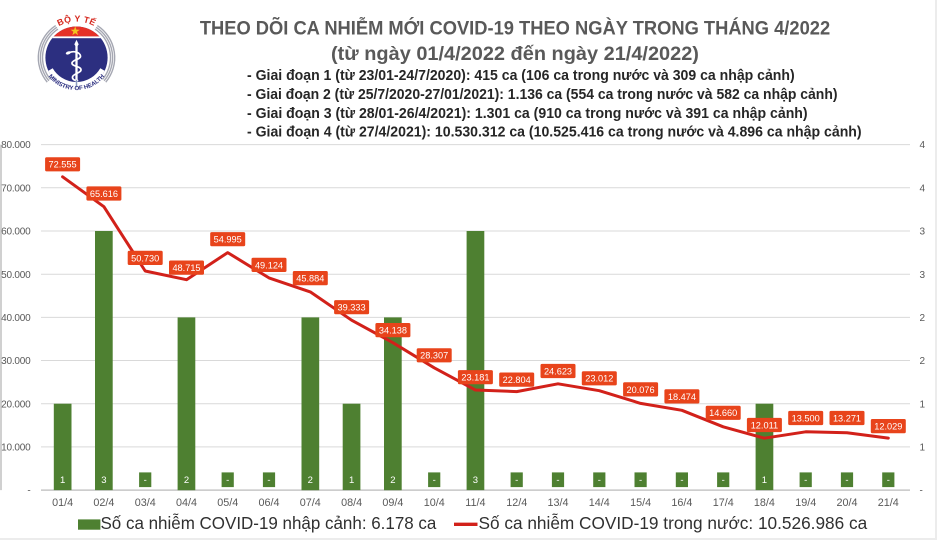 Image resolution: width=937 pixels, height=540 pixels. What do you see at coordinates (599, 503) in the screenshot?
I see `svg-text: 14/4` at bounding box center [599, 503].